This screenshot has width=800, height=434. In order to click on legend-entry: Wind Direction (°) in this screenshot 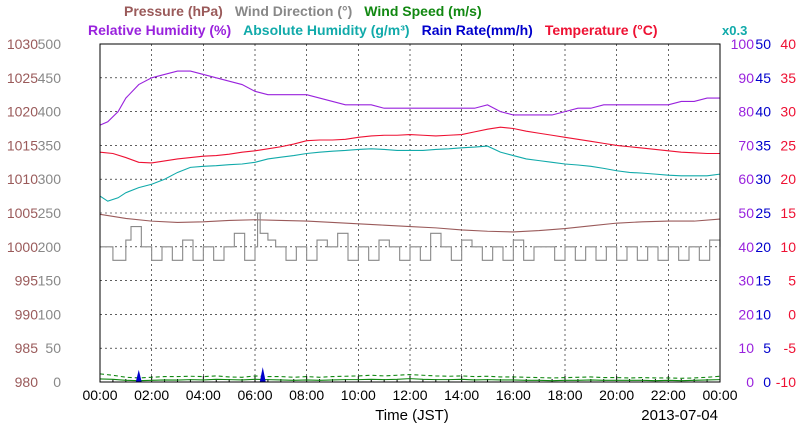, I will do `click(293, 11)`.